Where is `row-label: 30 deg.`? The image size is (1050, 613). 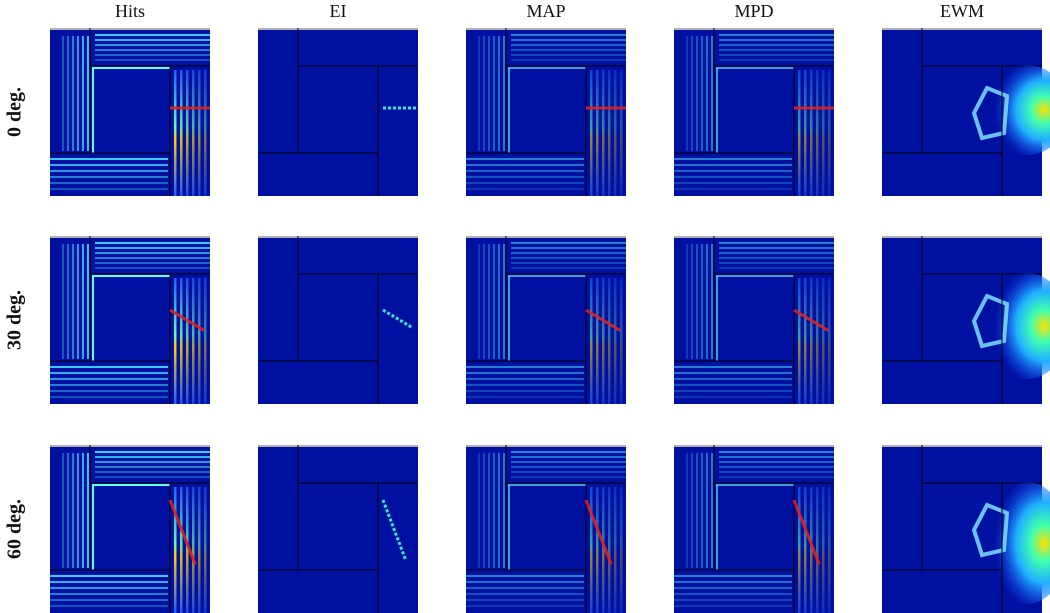
row-label: 30 deg. is located at coordinates (15, 320).